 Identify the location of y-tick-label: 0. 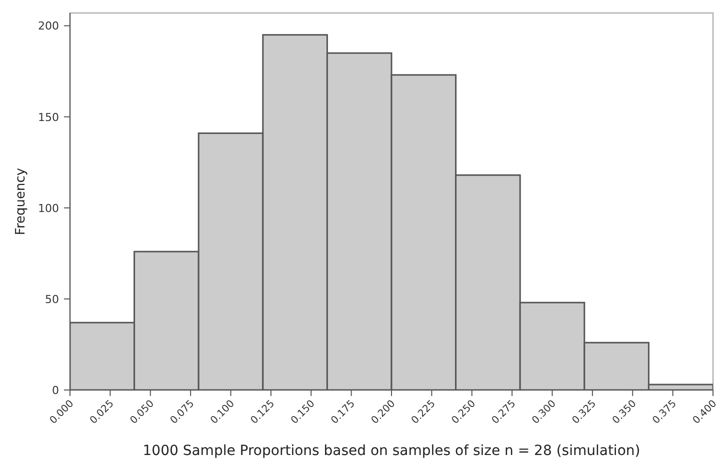
(55, 390).